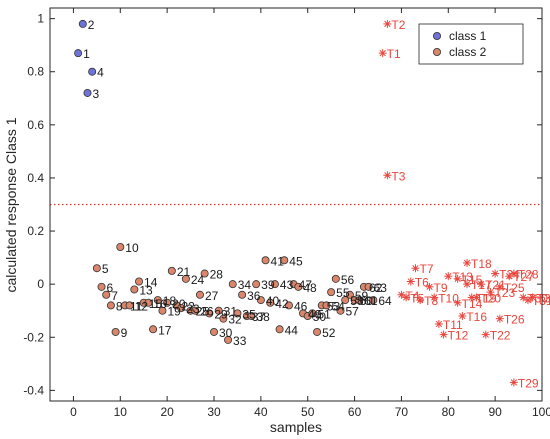 The image size is (550, 439). What do you see at coordinates (449, 412) in the screenshot?
I see `x-tick-label: 80` at bounding box center [449, 412].